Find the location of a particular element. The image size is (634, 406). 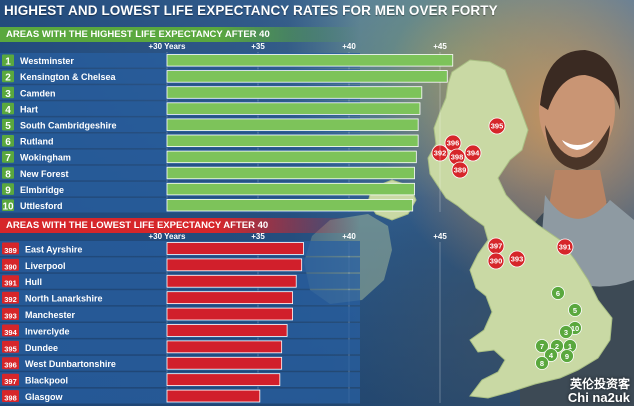

high-area-marker-label: 4 is located at coordinates (551, 355).